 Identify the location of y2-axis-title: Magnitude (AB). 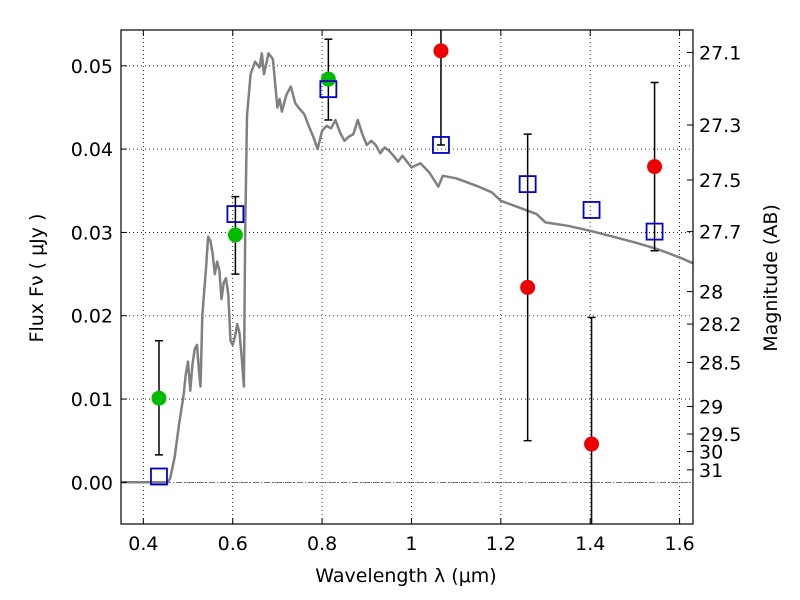
(771, 278).